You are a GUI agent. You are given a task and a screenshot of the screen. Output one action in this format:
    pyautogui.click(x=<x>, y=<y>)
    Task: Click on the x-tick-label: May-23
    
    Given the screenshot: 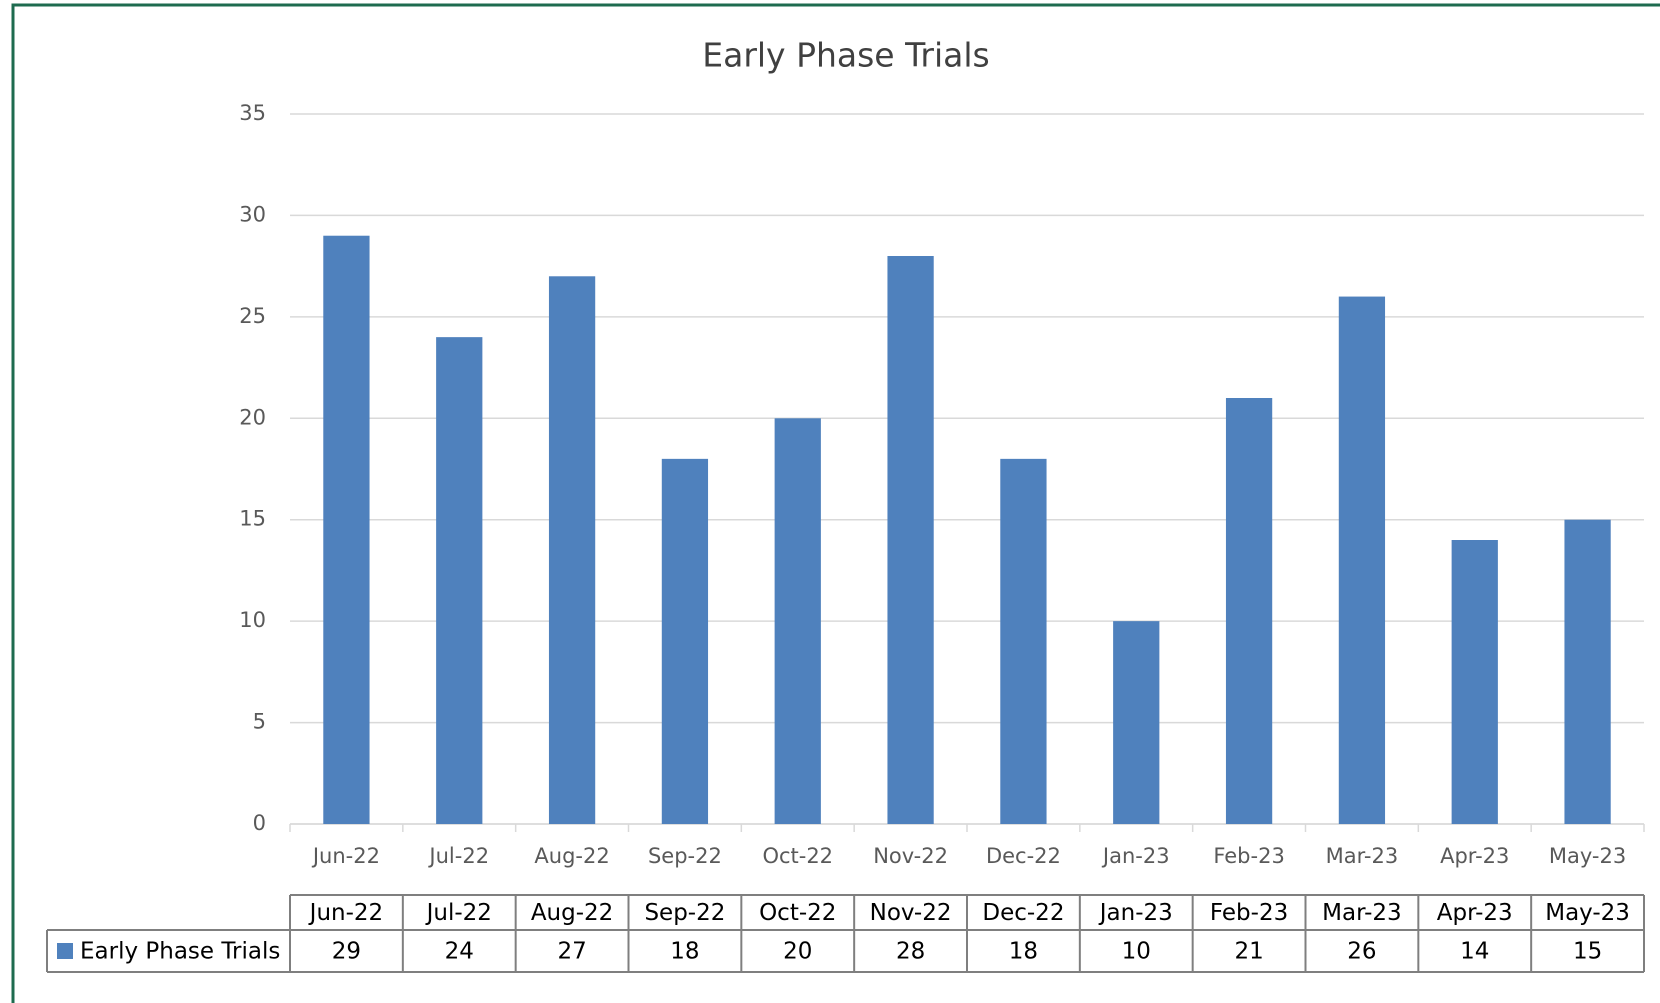 What is the action you would take?
    pyautogui.click(x=1587, y=856)
    